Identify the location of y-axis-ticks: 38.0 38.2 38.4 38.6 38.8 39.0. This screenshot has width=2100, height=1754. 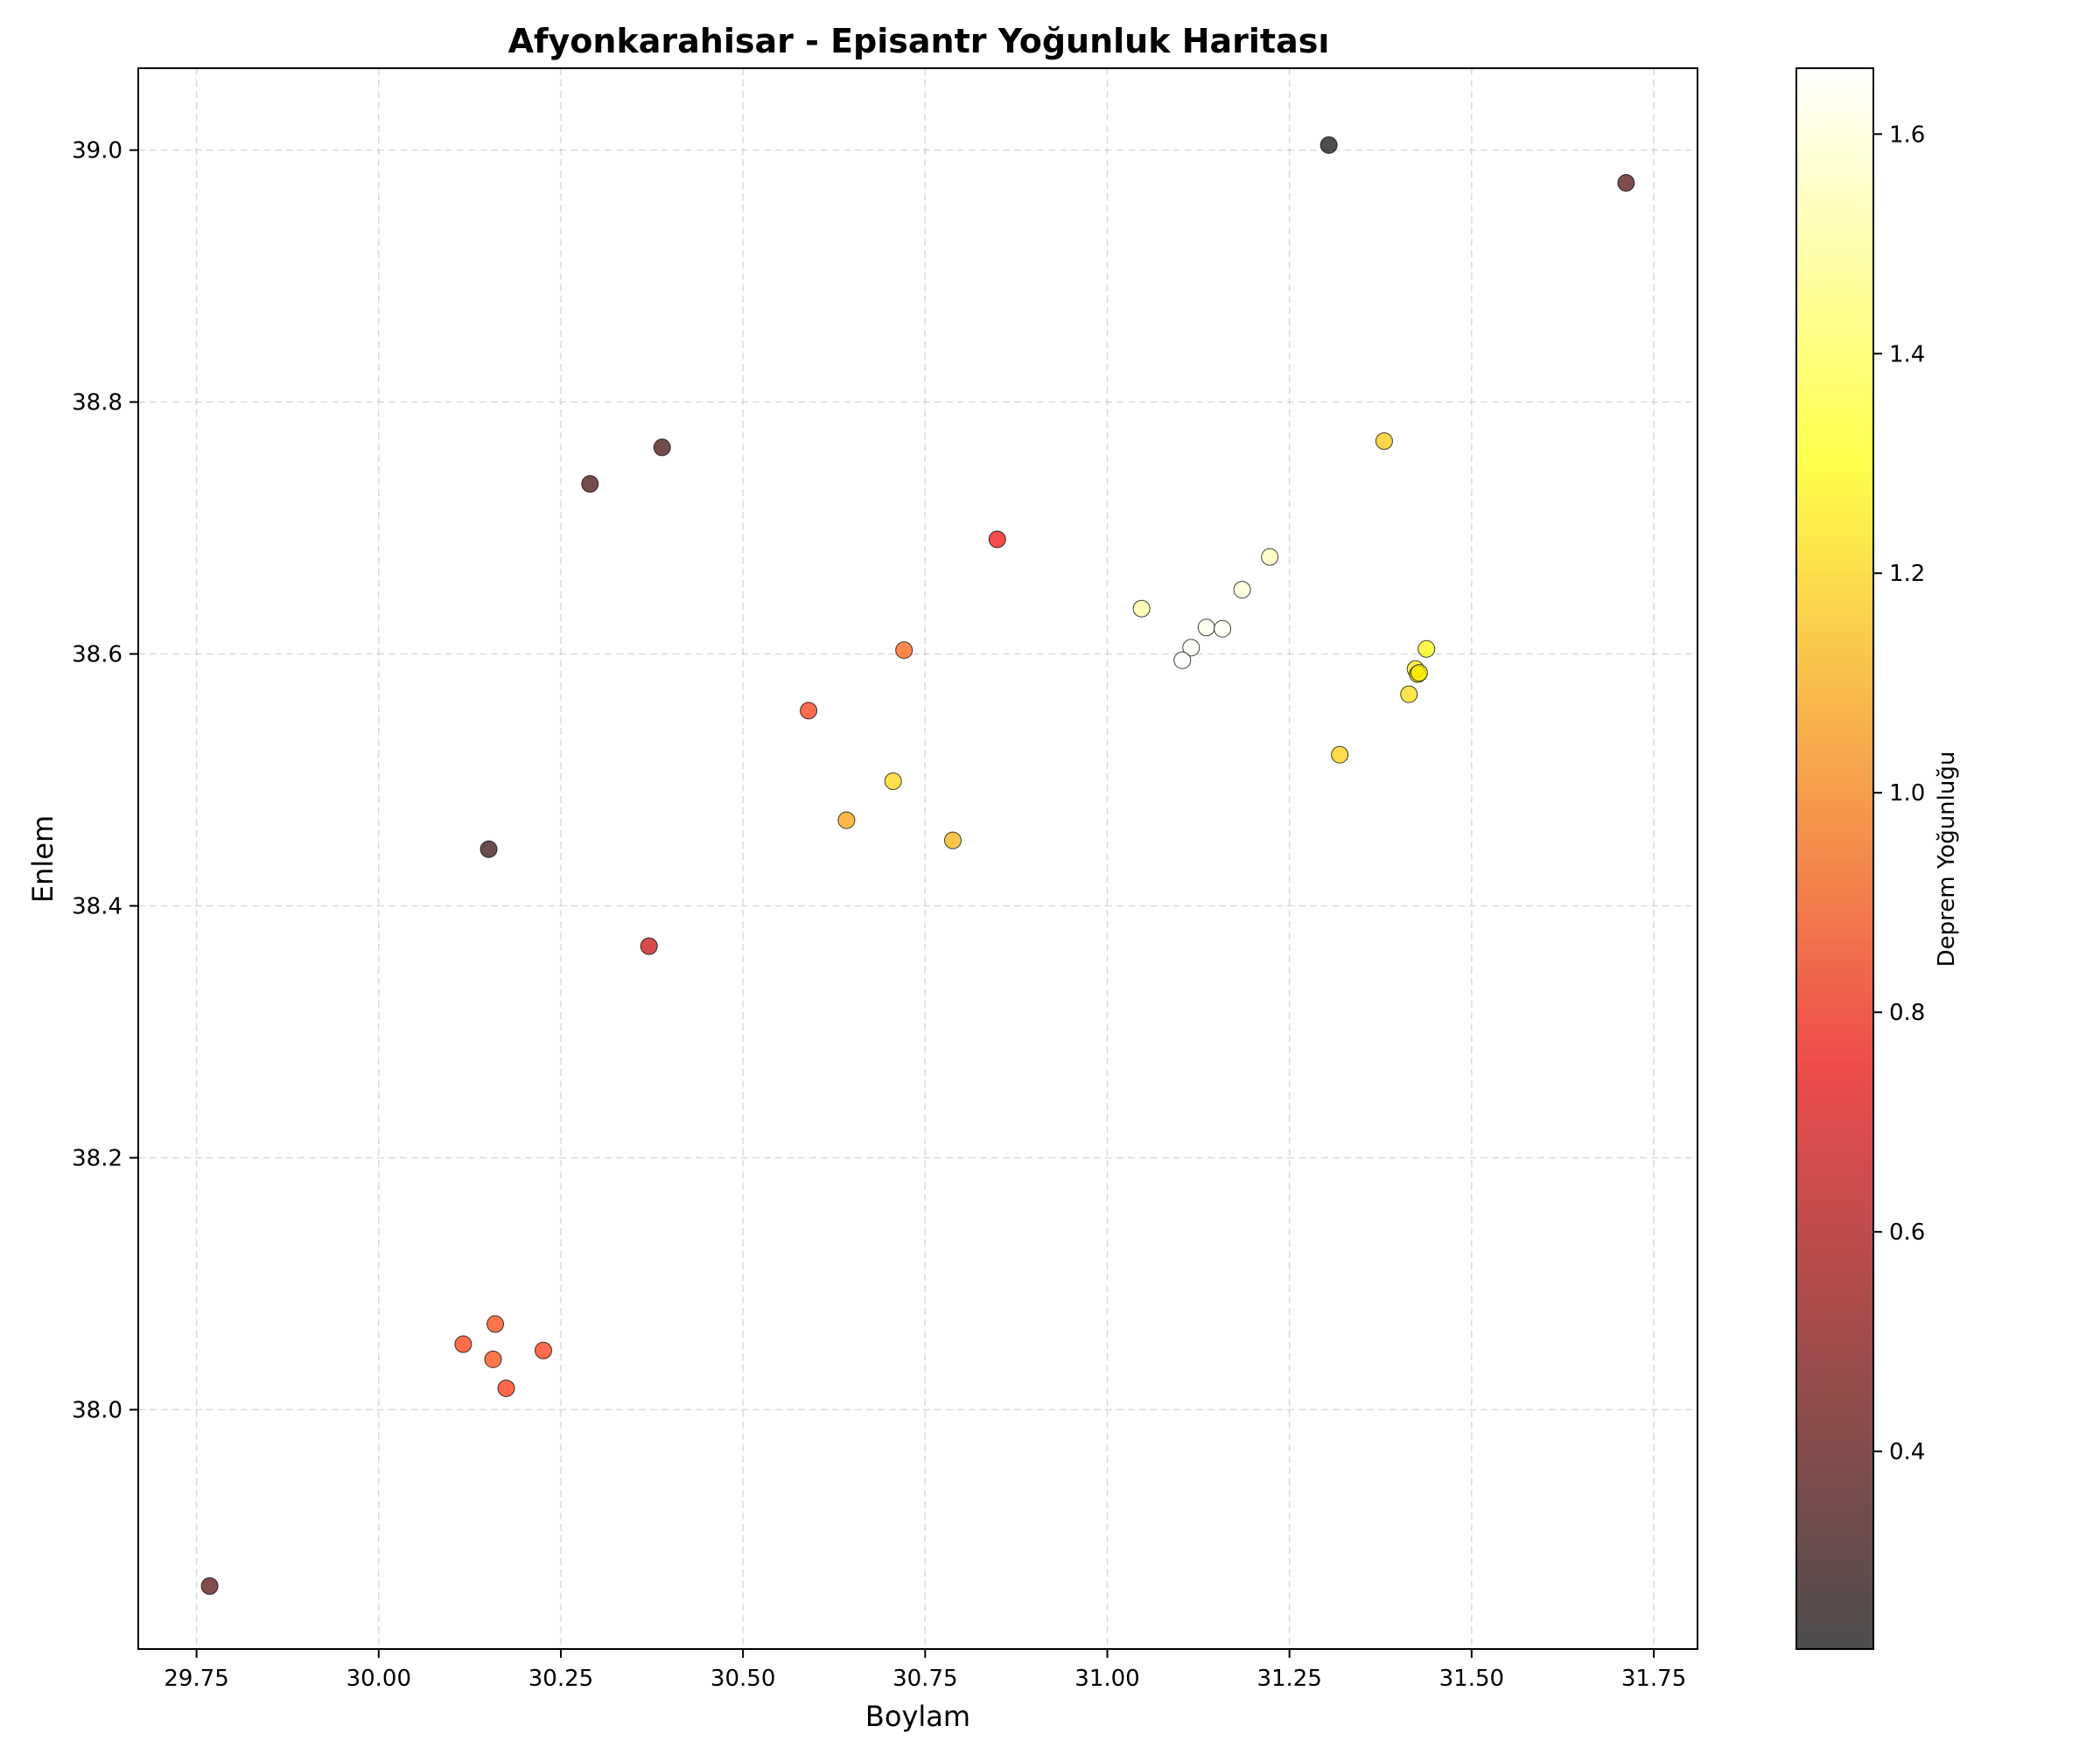
(105, 780).